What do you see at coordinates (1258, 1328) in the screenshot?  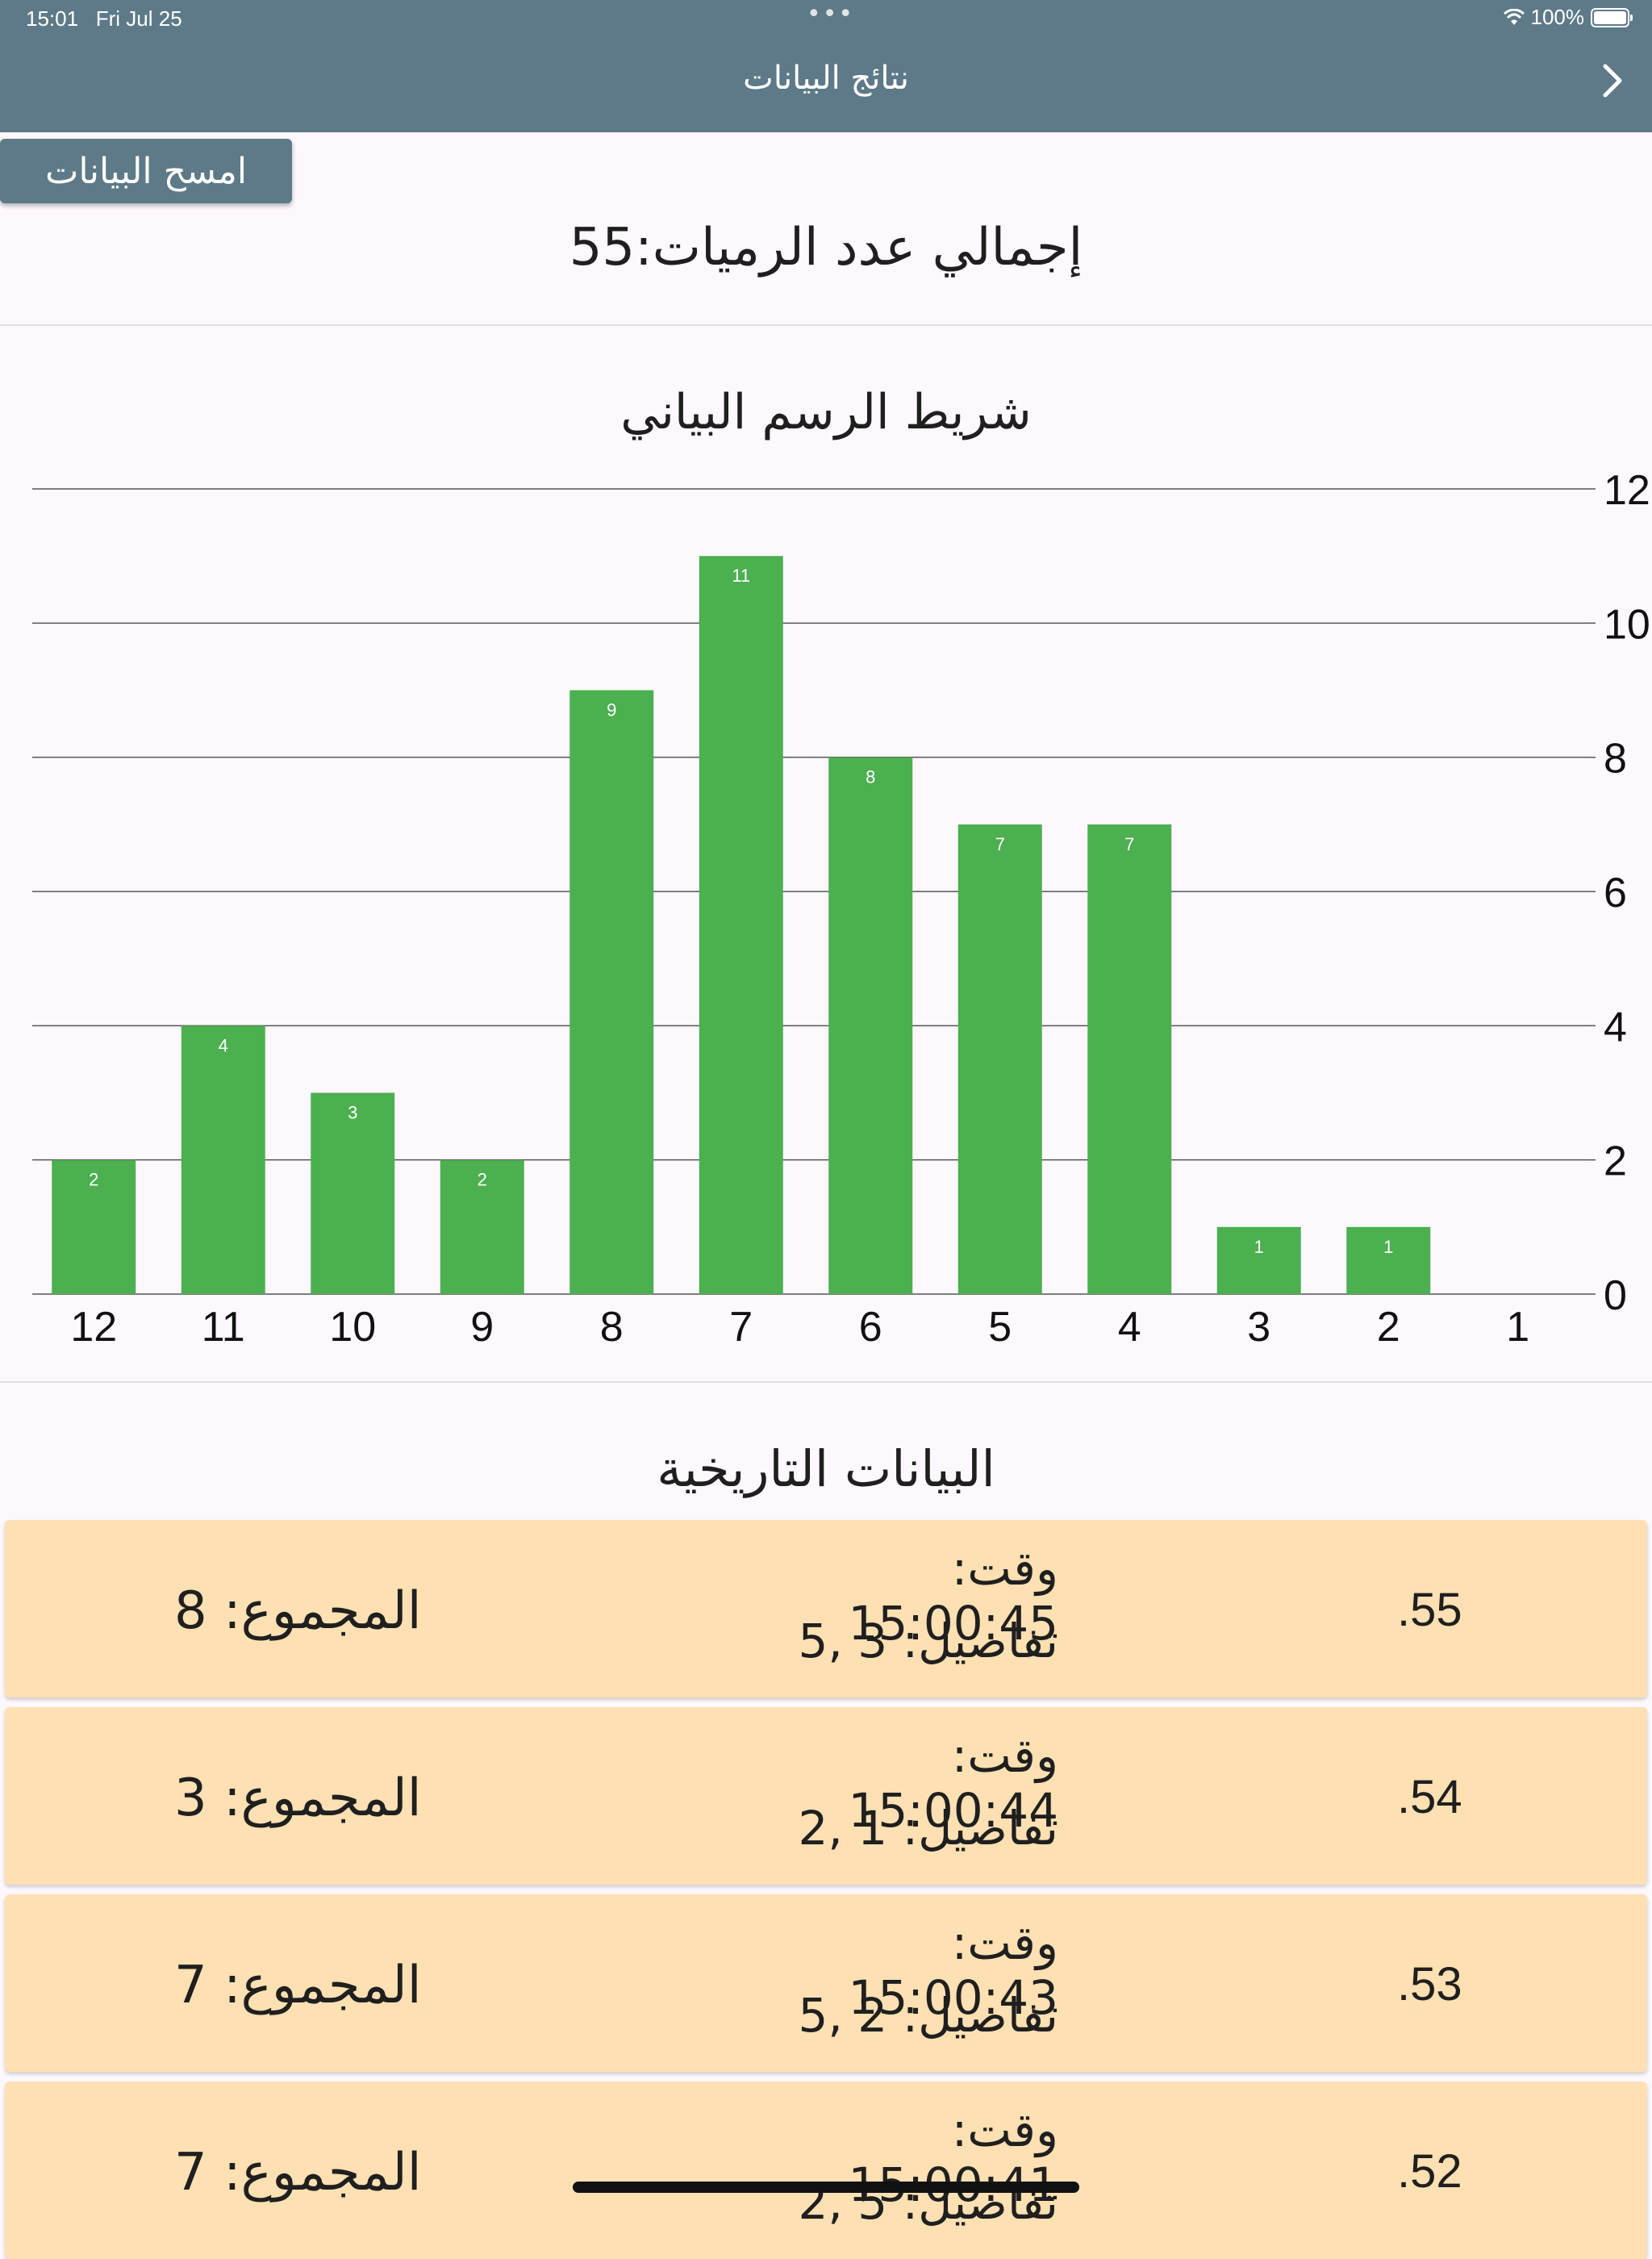 I see `x-tick-label: 3` at bounding box center [1258, 1328].